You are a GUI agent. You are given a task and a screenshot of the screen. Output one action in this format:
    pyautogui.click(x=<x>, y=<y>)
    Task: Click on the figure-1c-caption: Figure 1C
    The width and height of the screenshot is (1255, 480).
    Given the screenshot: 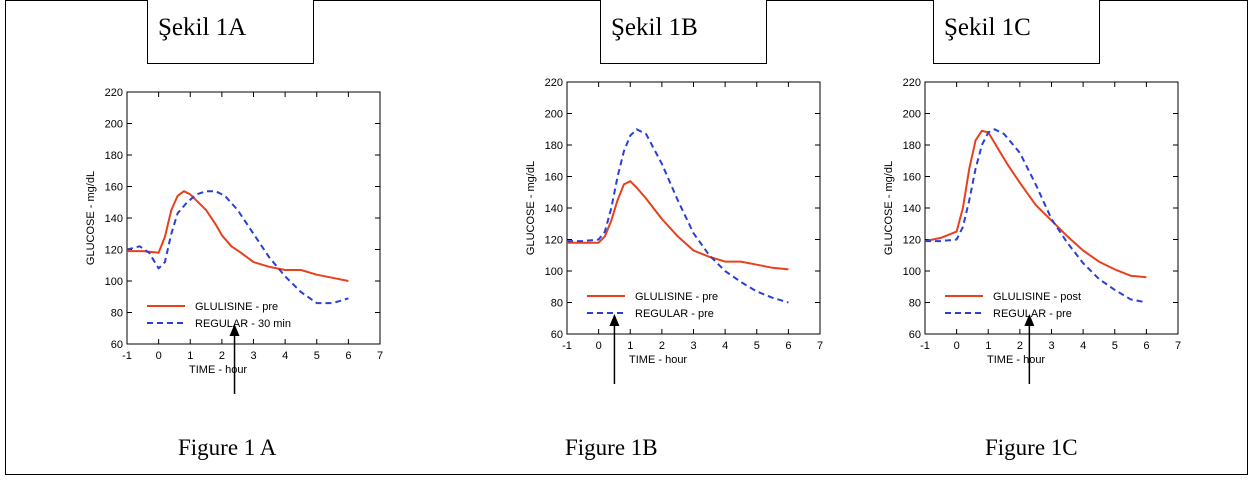 What is the action you would take?
    pyautogui.click(x=1031, y=447)
    